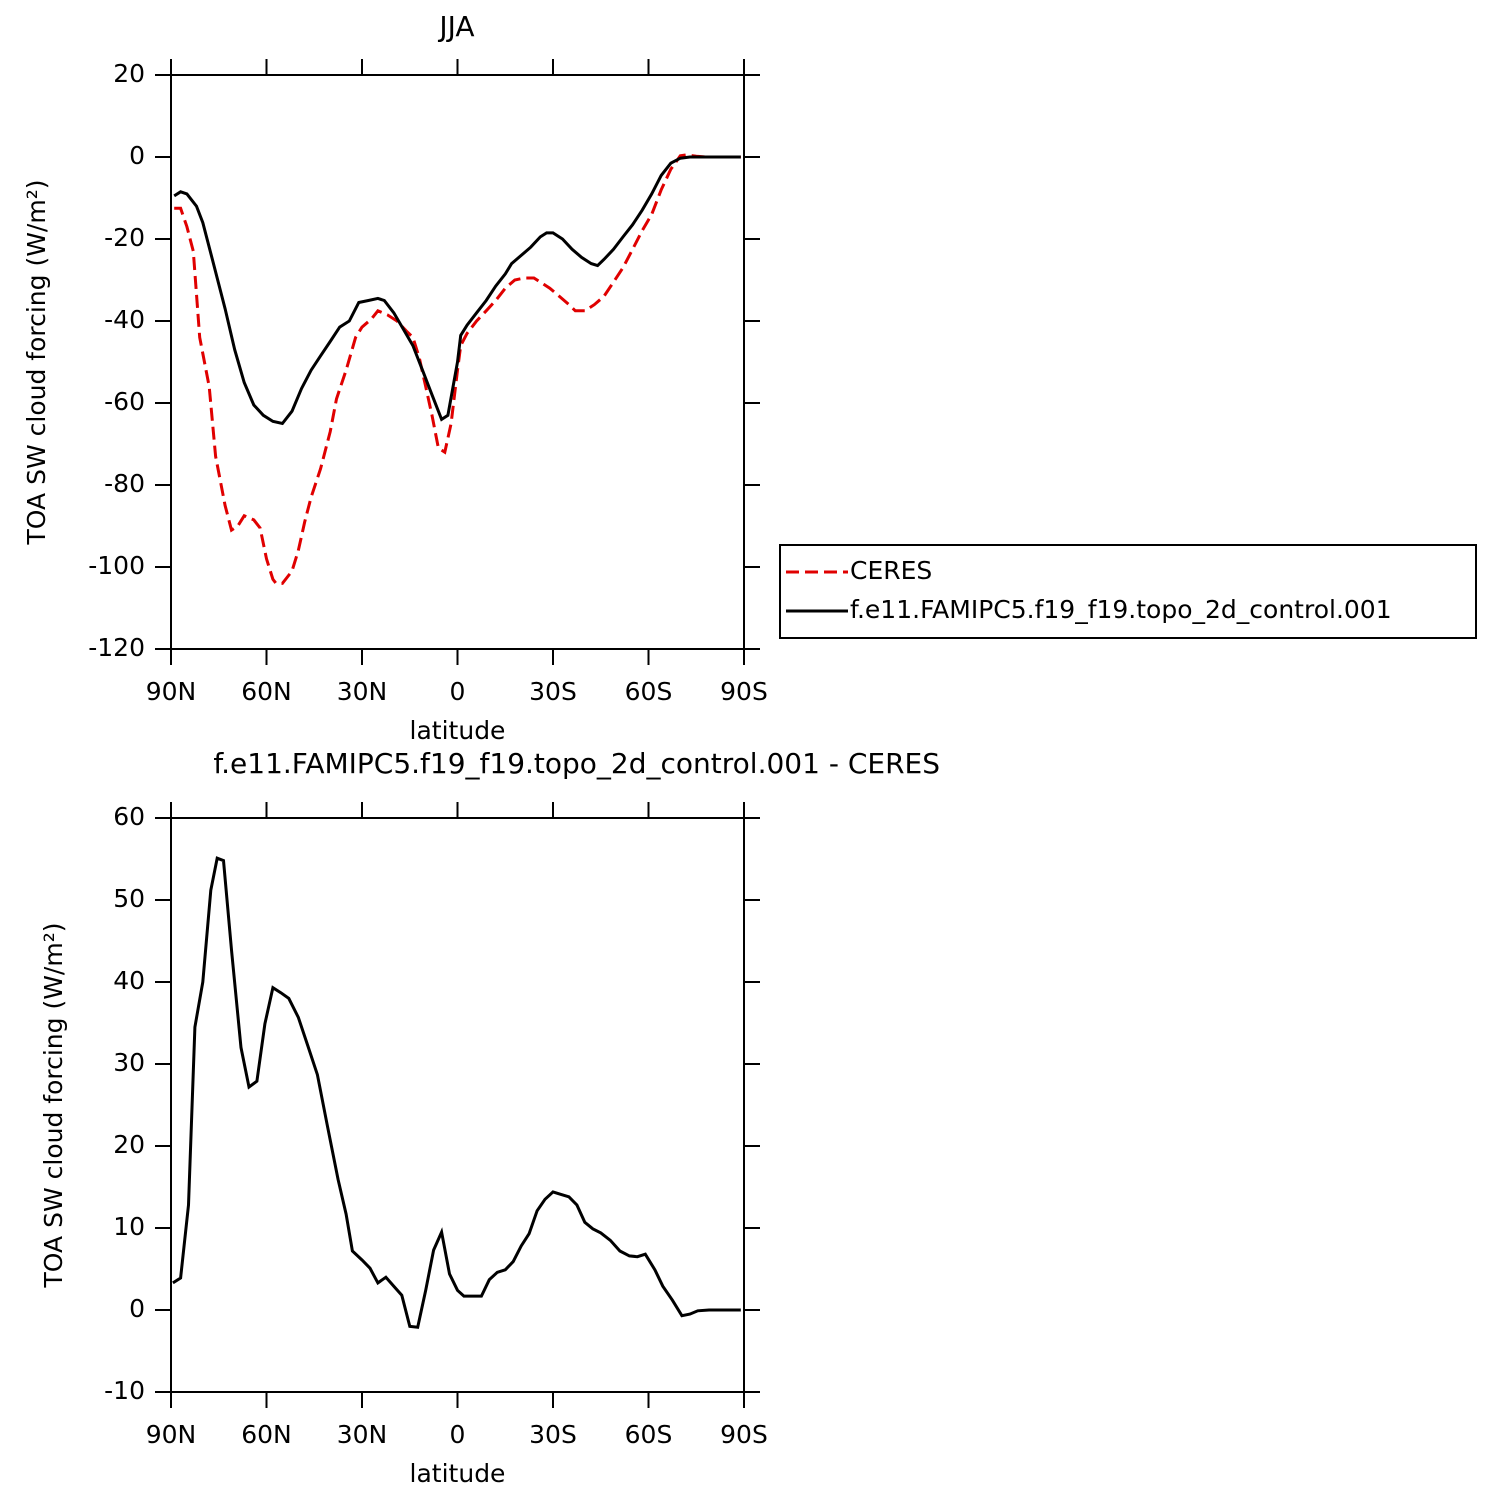 The width and height of the screenshot is (1497, 1497). I want to click on y-tick-label: 50, so click(129, 898).